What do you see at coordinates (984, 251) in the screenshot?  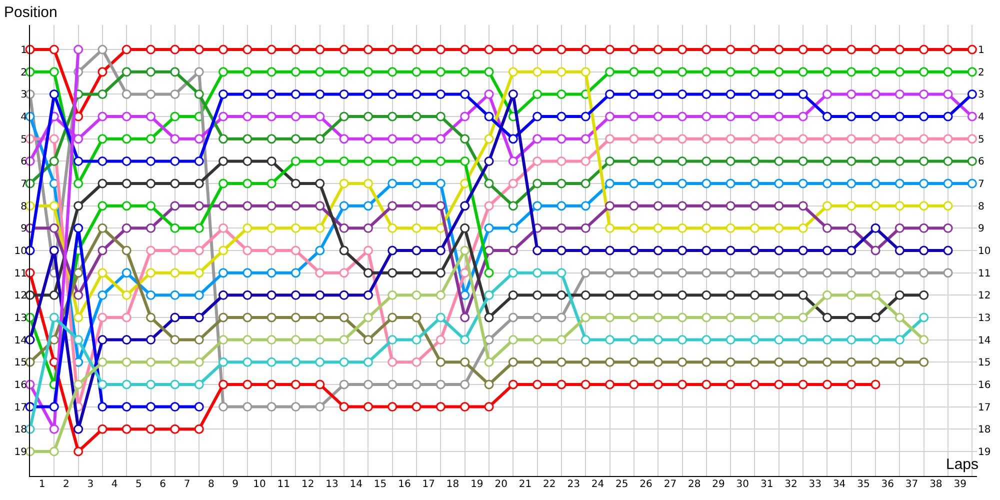 I see `y2-tick-label: 10` at bounding box center [984, 251].